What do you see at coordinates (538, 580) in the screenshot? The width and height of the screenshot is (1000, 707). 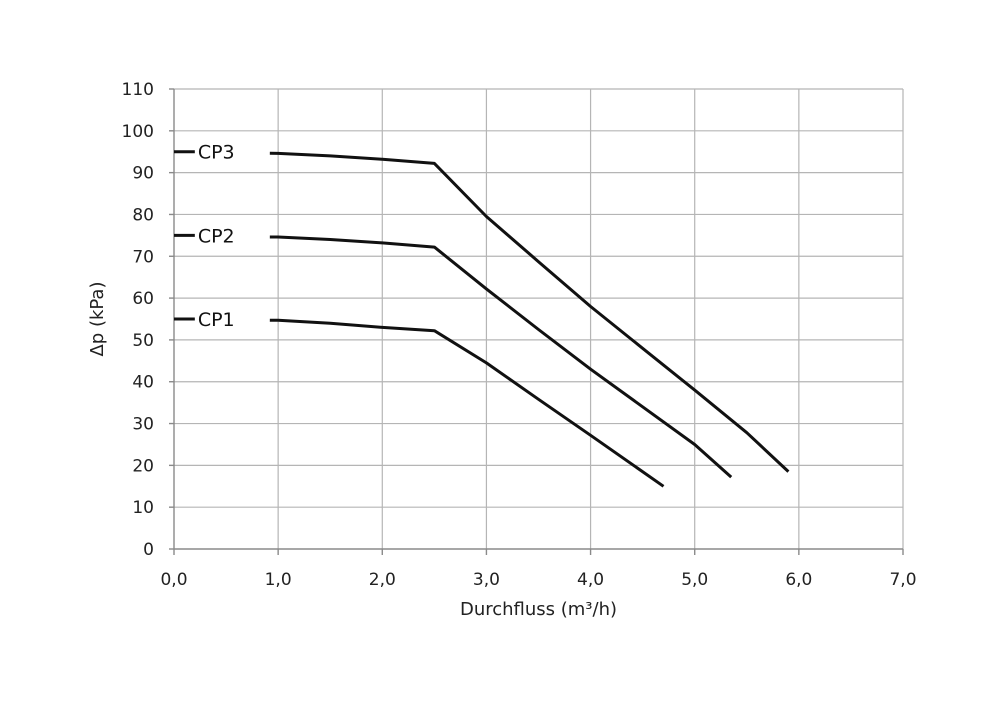 I see `x-tick-labels: 0,0 1,0 2,0 3,0 4,0 5,0 6,0 7,0` at bounding box center [538, 580].